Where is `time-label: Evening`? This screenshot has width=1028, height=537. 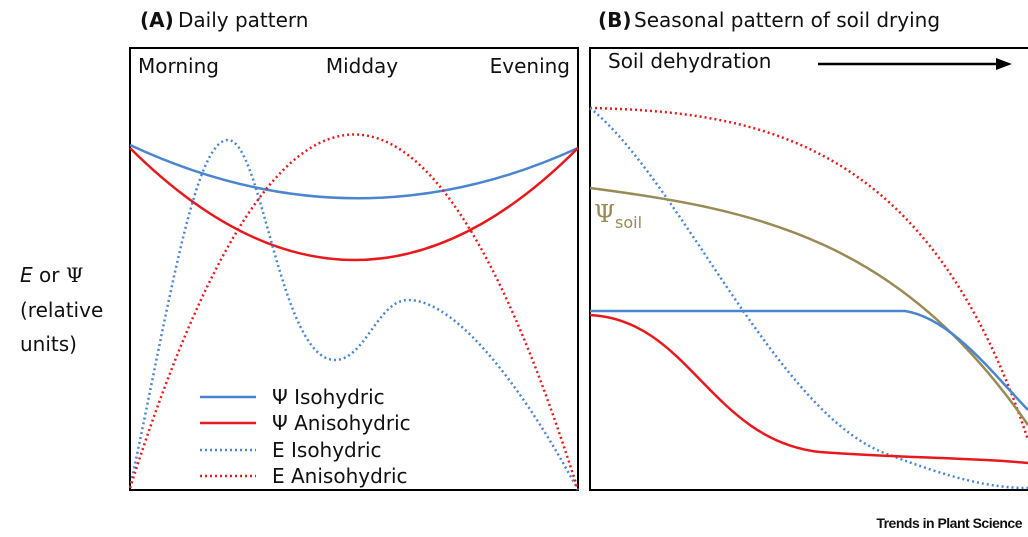 time-label: Evening is located at coordinates (530, 66).